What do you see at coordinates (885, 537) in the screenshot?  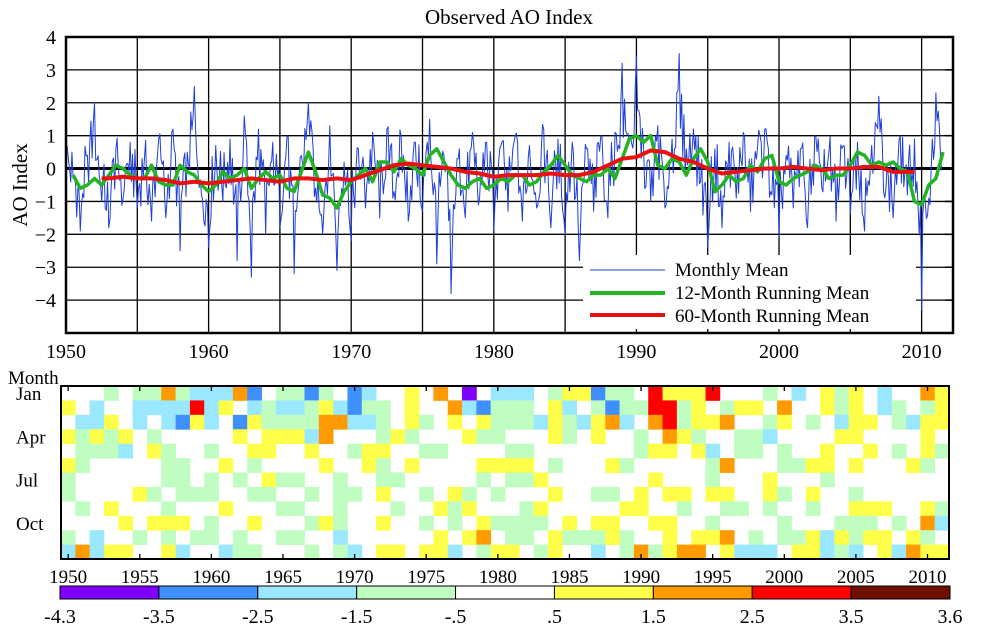 I see `heatmap-cell-nov-2007` at bounding box center [885, 537].